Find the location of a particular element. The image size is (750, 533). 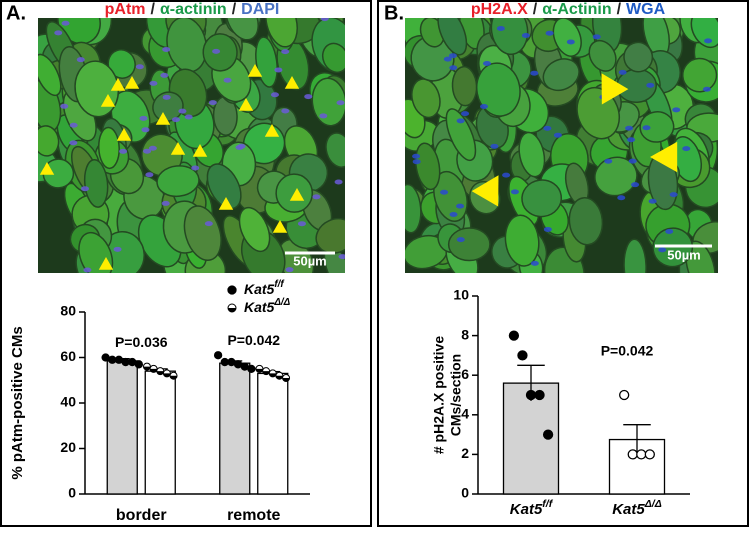

image-title-part: WGA is located at coordinates (646, 9).